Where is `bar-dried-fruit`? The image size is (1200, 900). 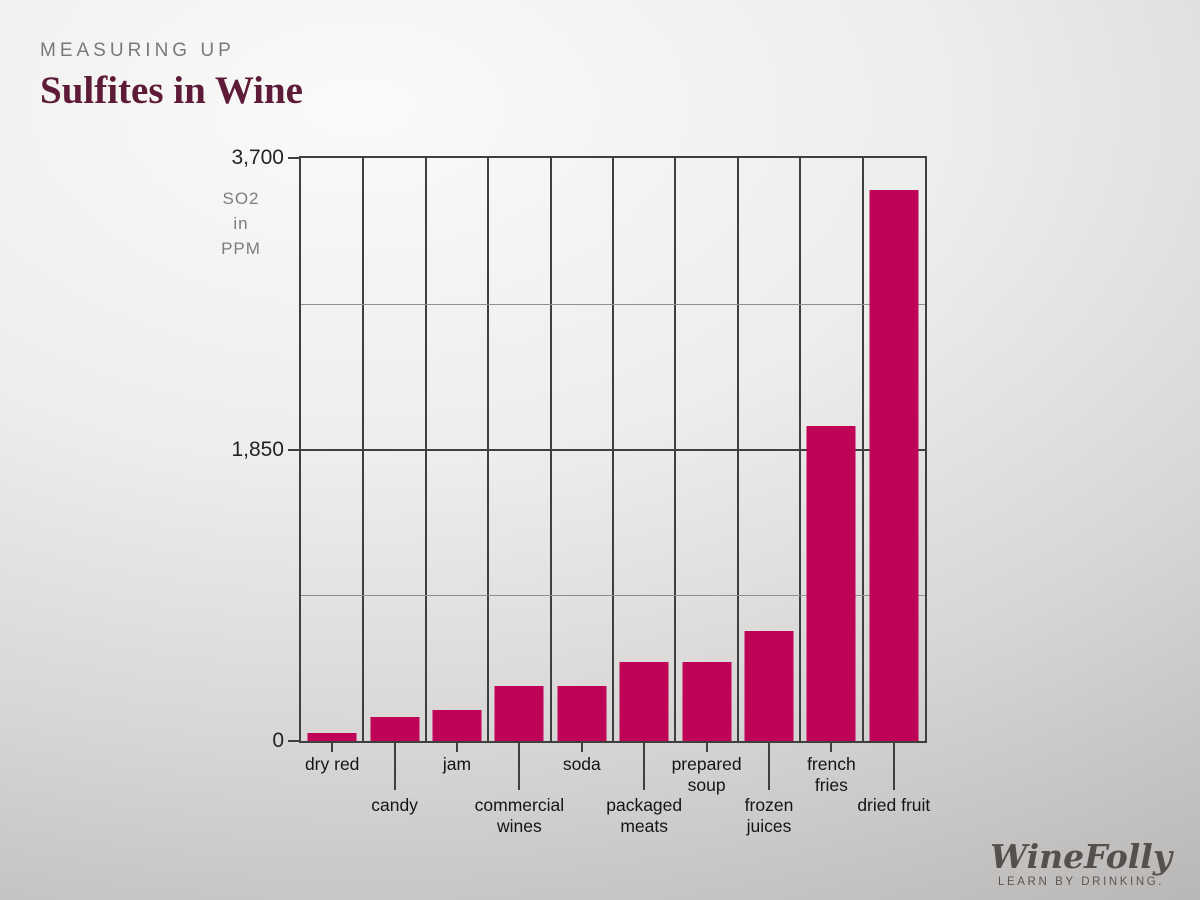
bar-dried-fruit is located at coordinates (894, 465).